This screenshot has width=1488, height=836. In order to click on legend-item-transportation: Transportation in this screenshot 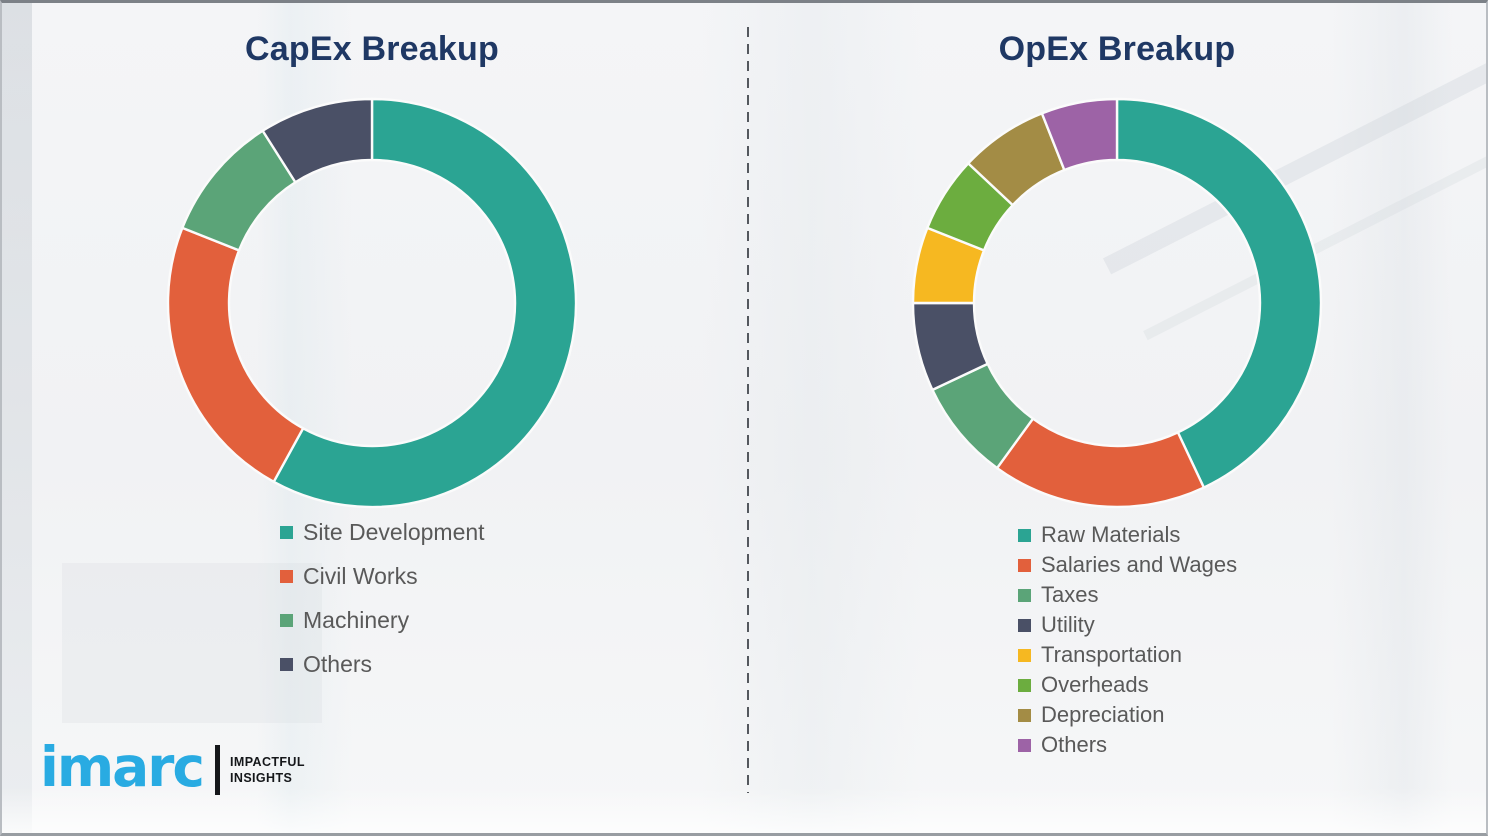, I will do `click(1127, 655)`.